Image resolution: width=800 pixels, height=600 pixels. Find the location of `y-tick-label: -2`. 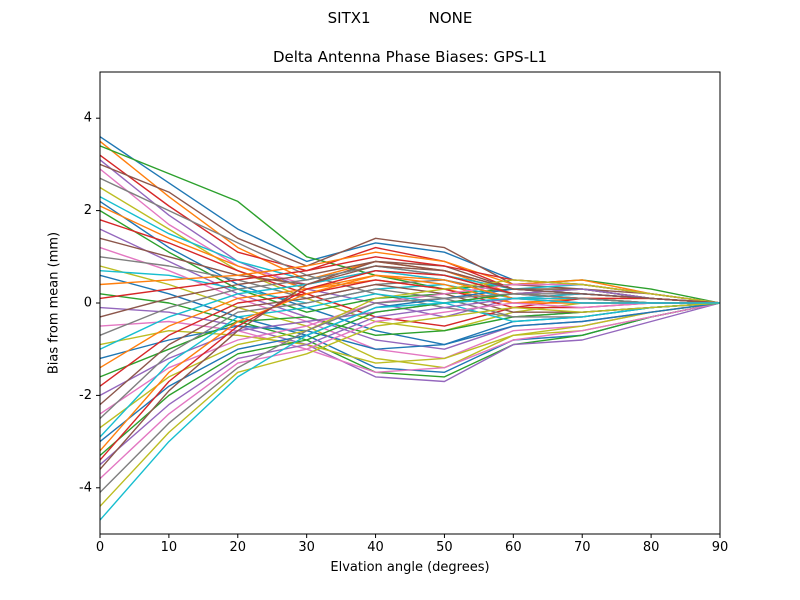

y-tick-label: -2 is located at coordinates (85, 395).